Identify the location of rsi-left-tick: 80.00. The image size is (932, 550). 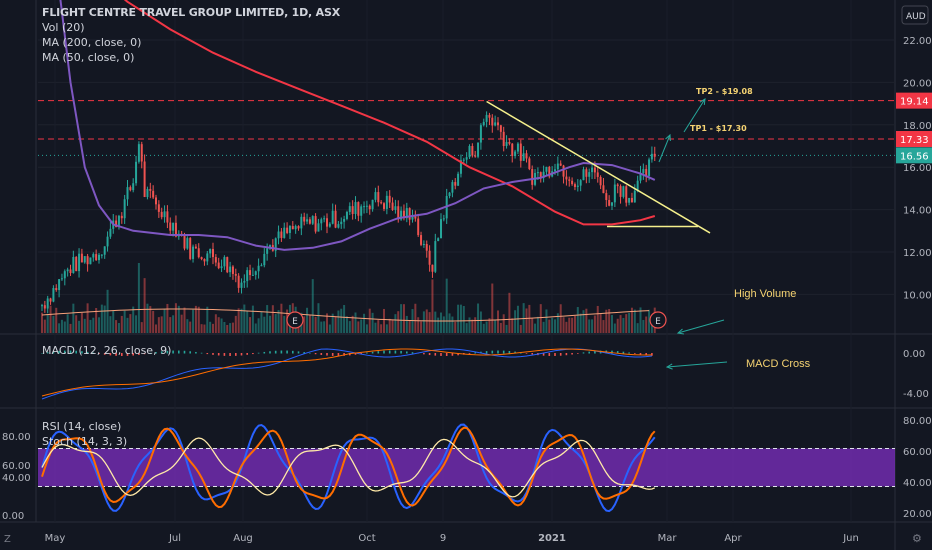
(16, 437).